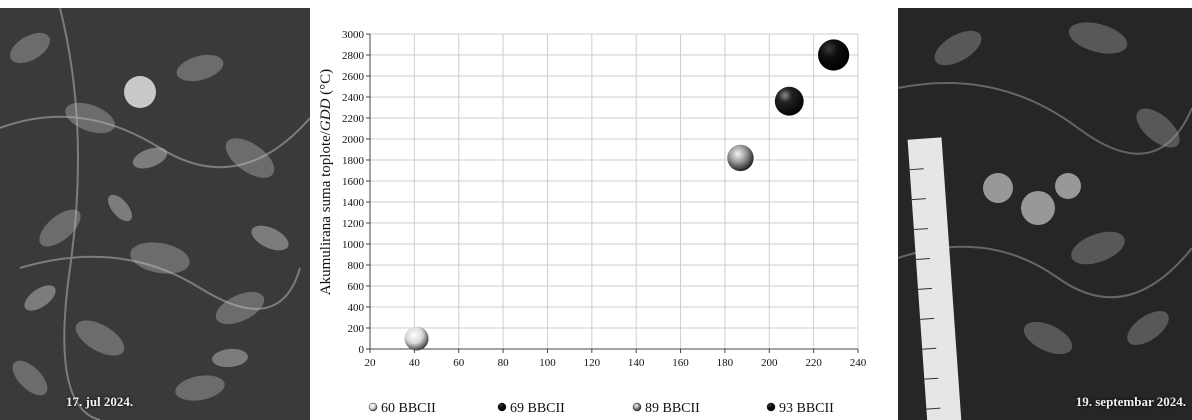 This screenshot has height=420, width=1192. What do you see at coordinates (362, 350) in the screenshot?
I see `y-tick-label: 0` at bounding box center [362, 350].